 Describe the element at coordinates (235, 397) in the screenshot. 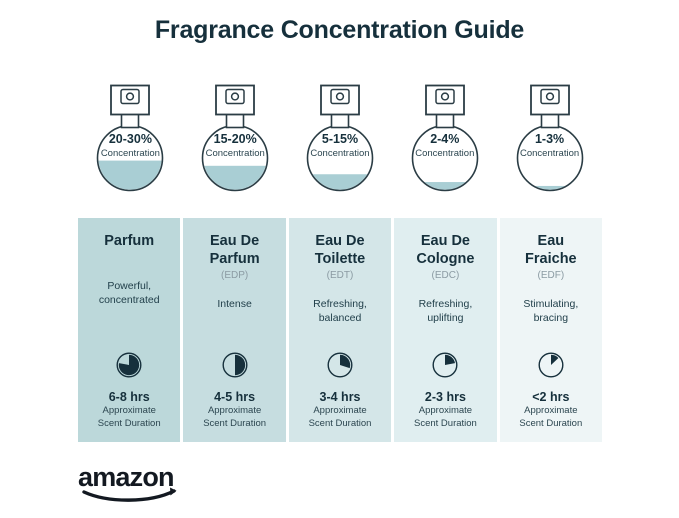

I see `duration-value: 4-5 hrs` at that location.